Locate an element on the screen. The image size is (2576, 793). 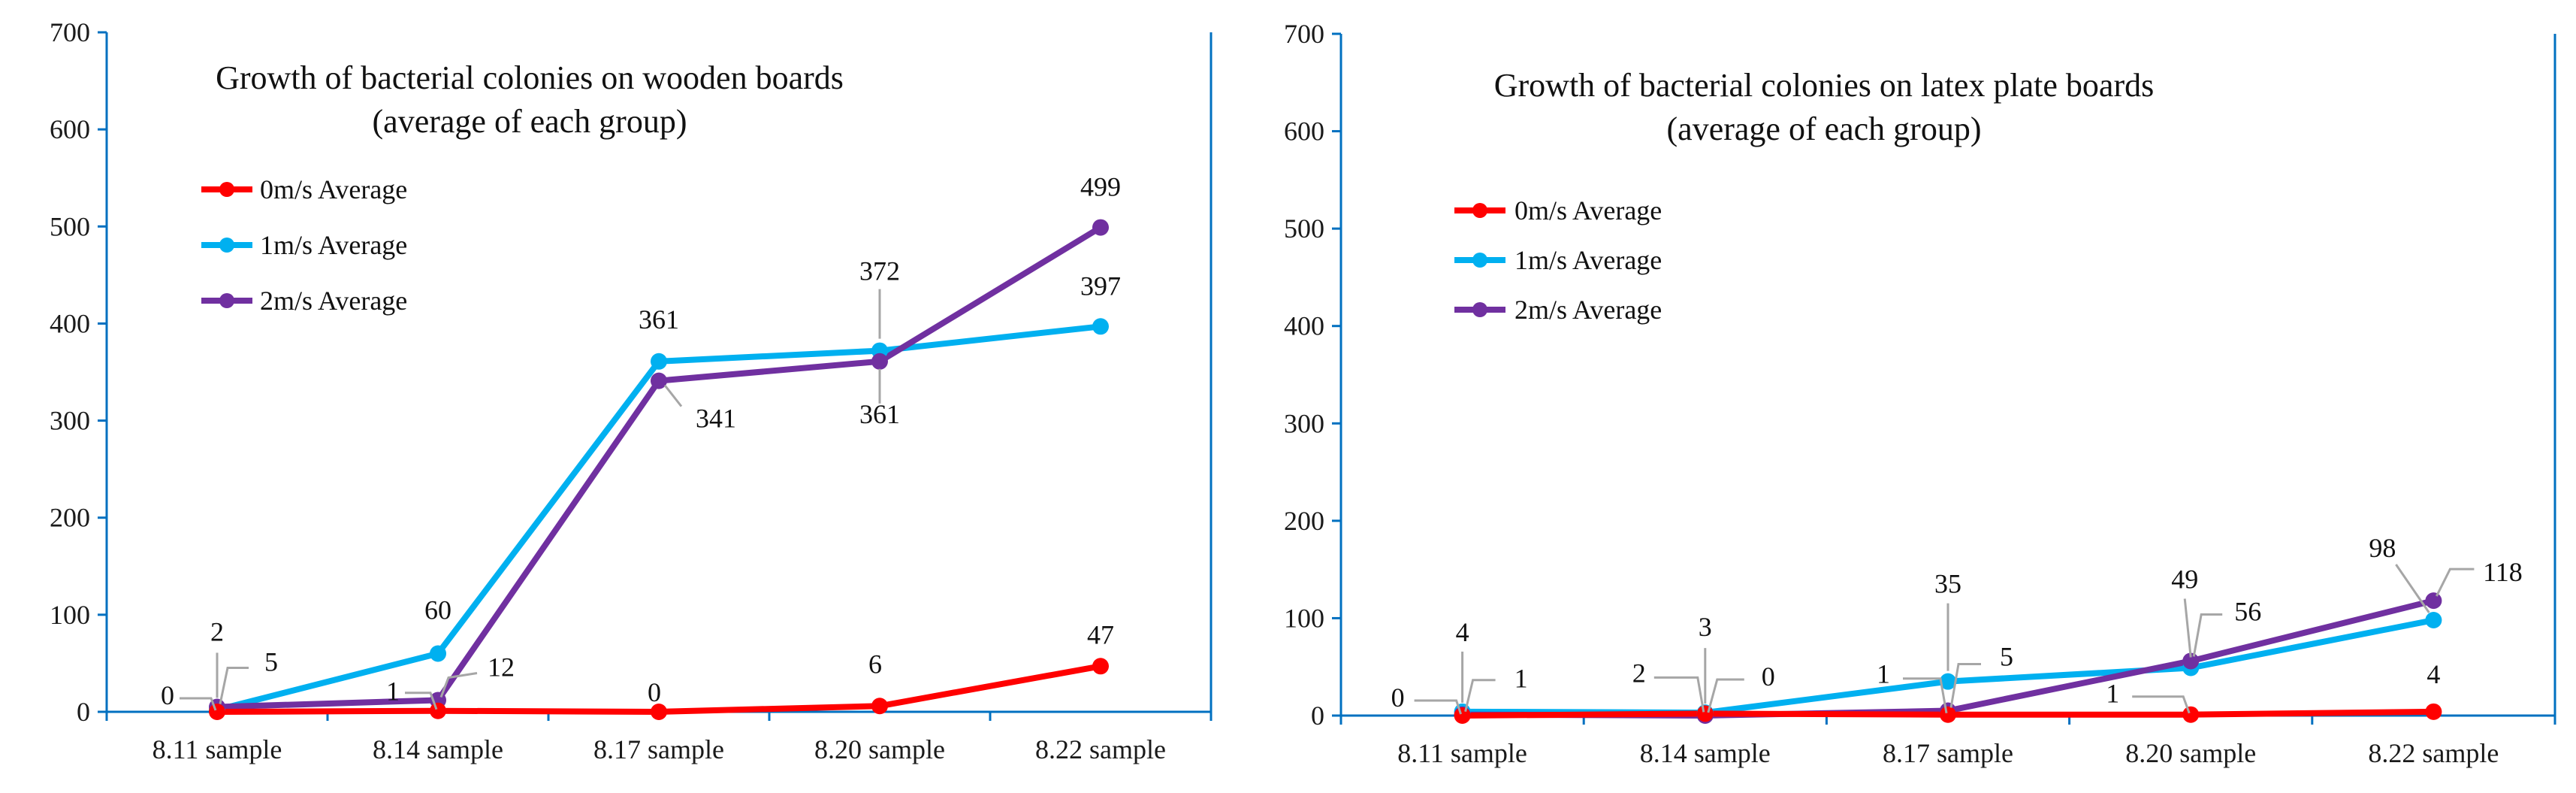
data-label: 118 is located at coordinates (2503, 572).